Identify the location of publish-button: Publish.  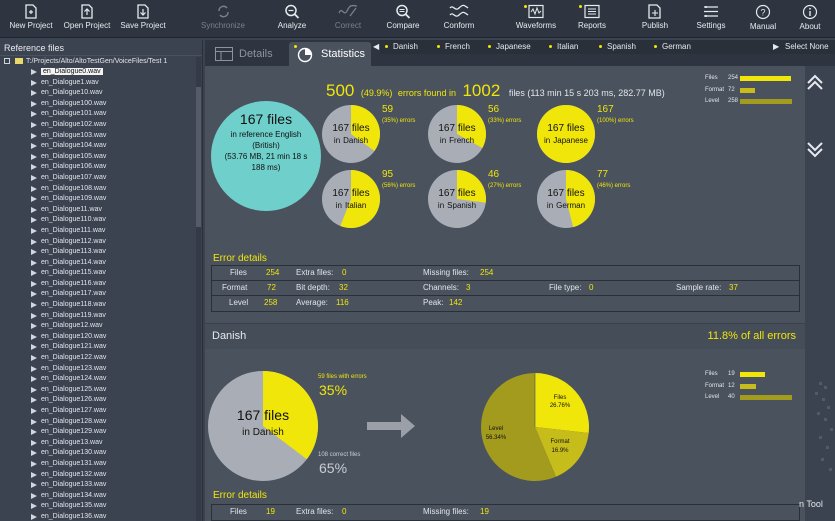
(655, 19).